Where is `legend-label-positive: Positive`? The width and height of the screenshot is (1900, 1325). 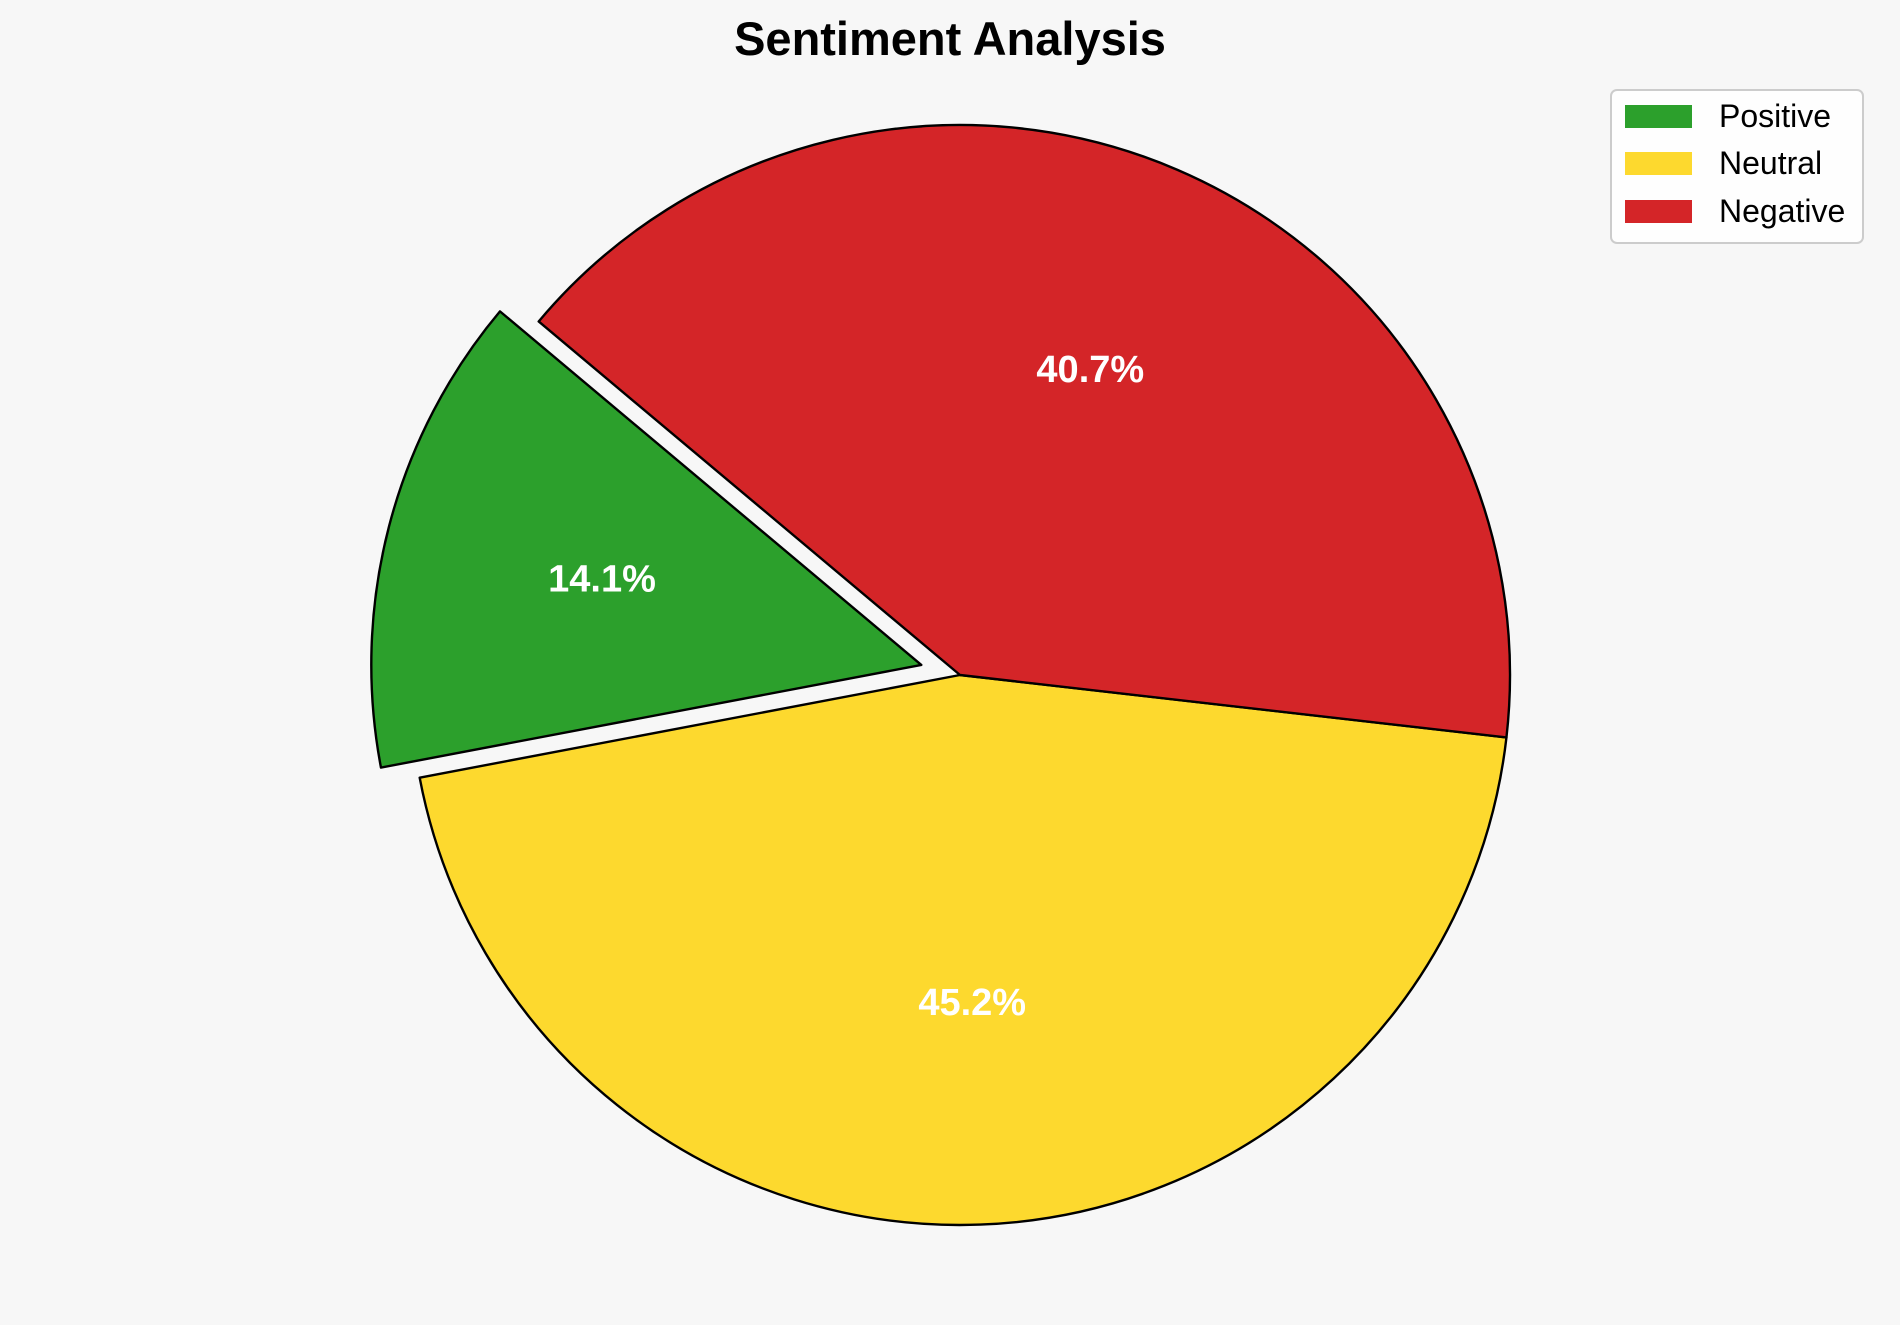
legend-label-positive: Positive is located at coordinates (1775, 116).